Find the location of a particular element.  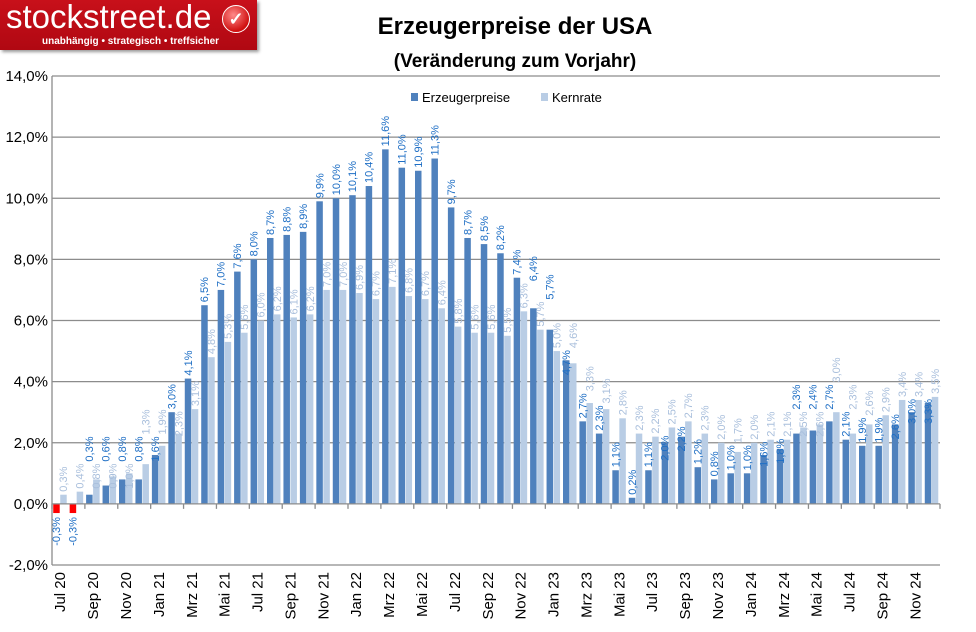

data-label-kernrate: 6,2% is located at coordinates (278, 298).